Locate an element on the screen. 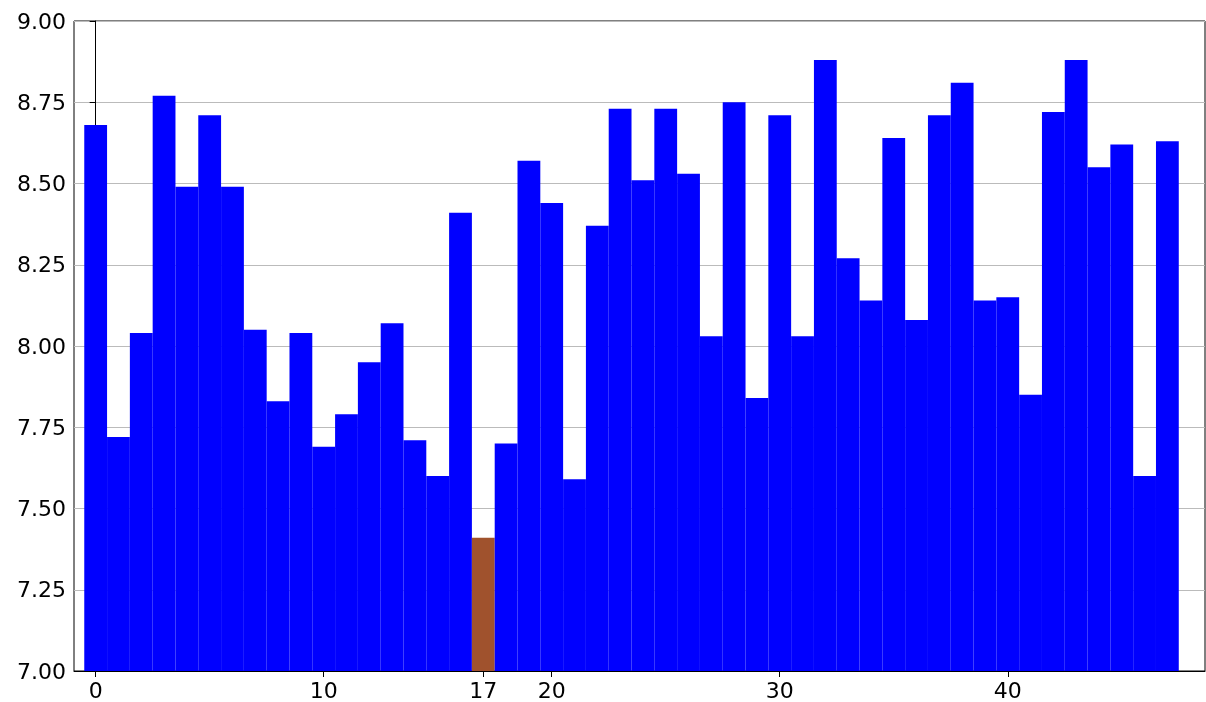 This screenshot has height=702, width=1206. y-tick-label: 8.75 is located at coordinates (41, 102).